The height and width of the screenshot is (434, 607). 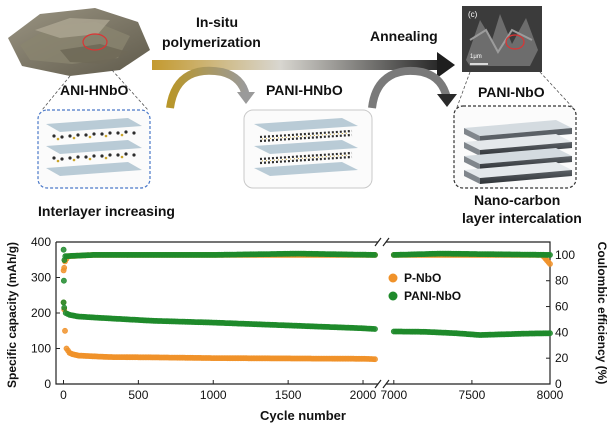 What do you see at coordinates (515, 42) in the screenshot?
I see `sem-highlight-circle` at bounding box center [515, 42].